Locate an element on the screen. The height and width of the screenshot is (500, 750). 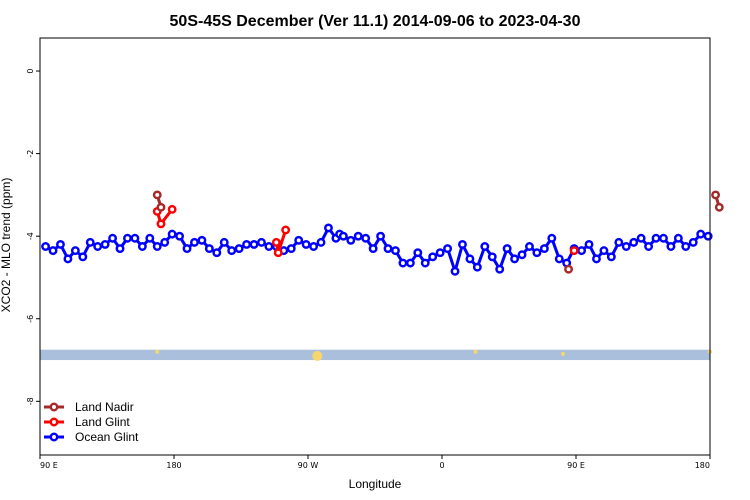
y-tick-label: -2 is located at coordinates (30, 154).